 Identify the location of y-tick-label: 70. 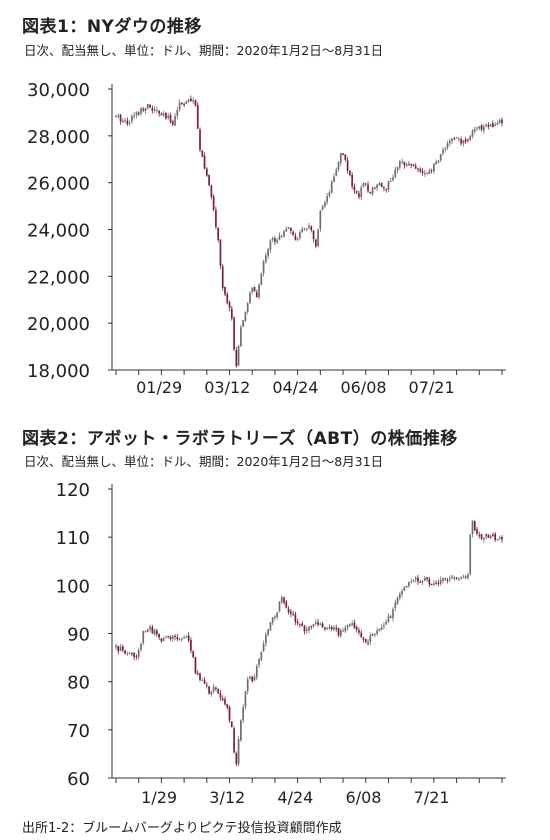
(78, 731).